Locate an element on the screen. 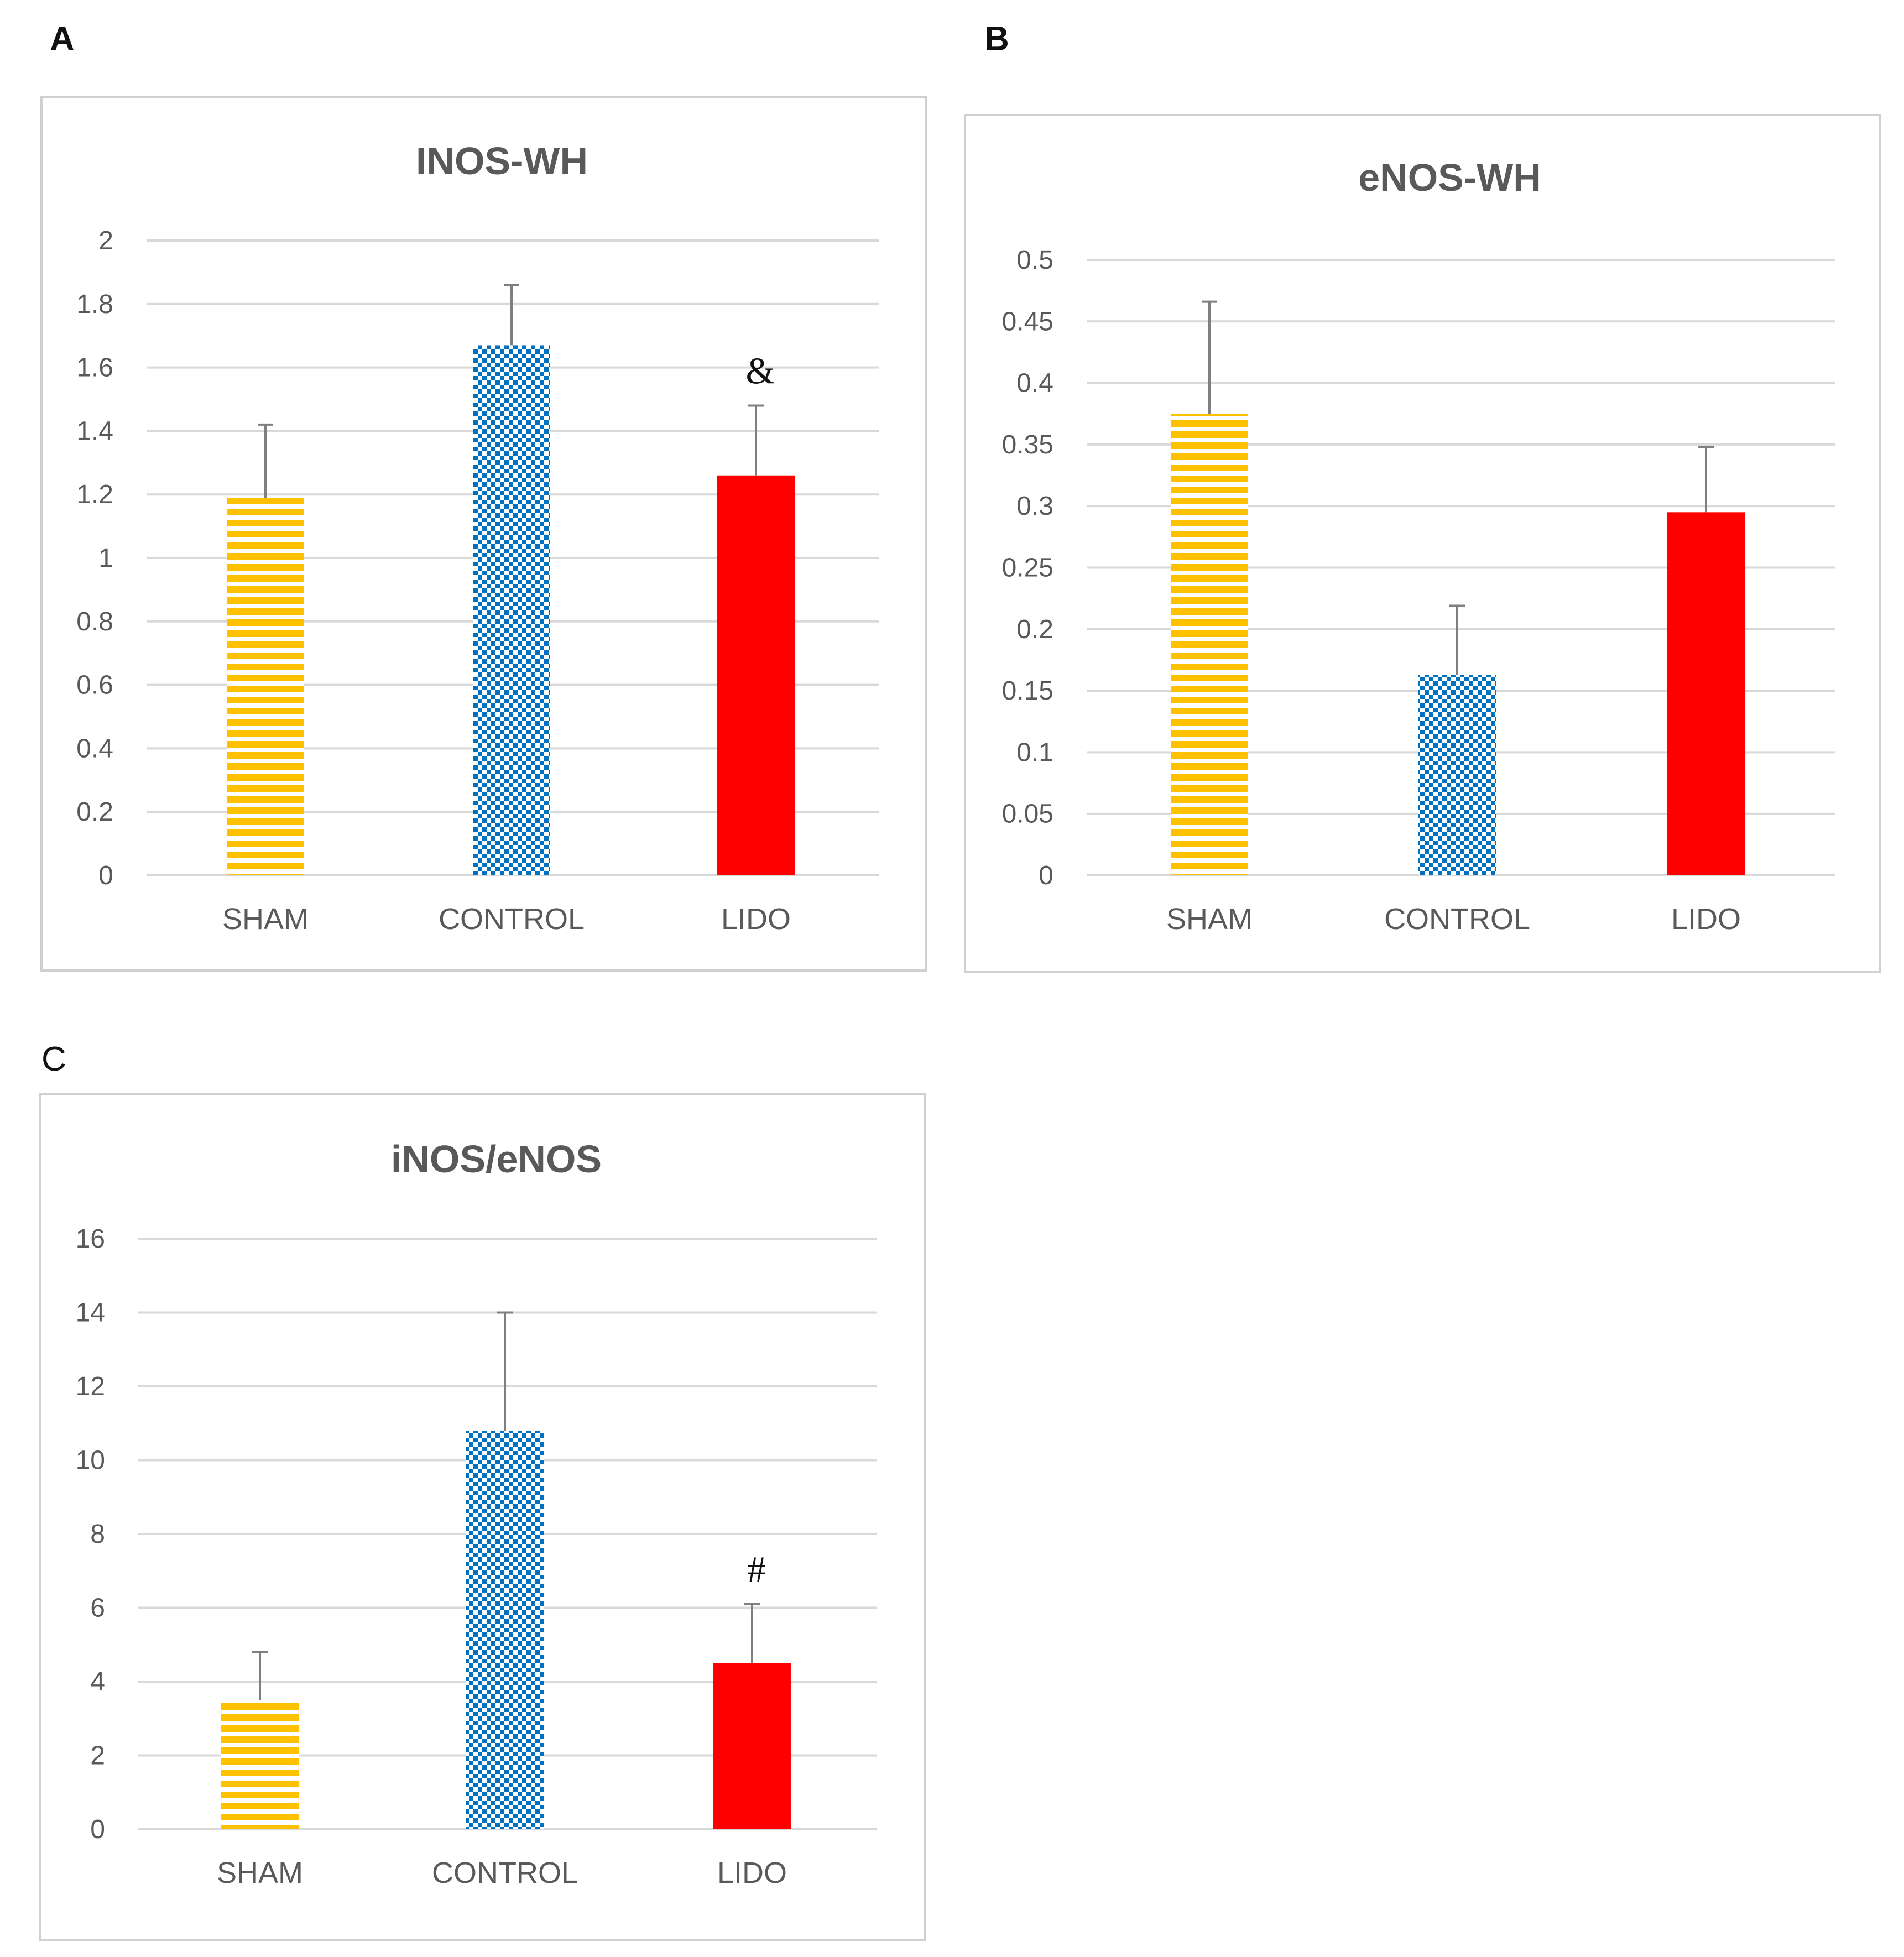 This screenshot has width=1904, height=1957. chart-1-bar-control is located at coordinates (511, 610).